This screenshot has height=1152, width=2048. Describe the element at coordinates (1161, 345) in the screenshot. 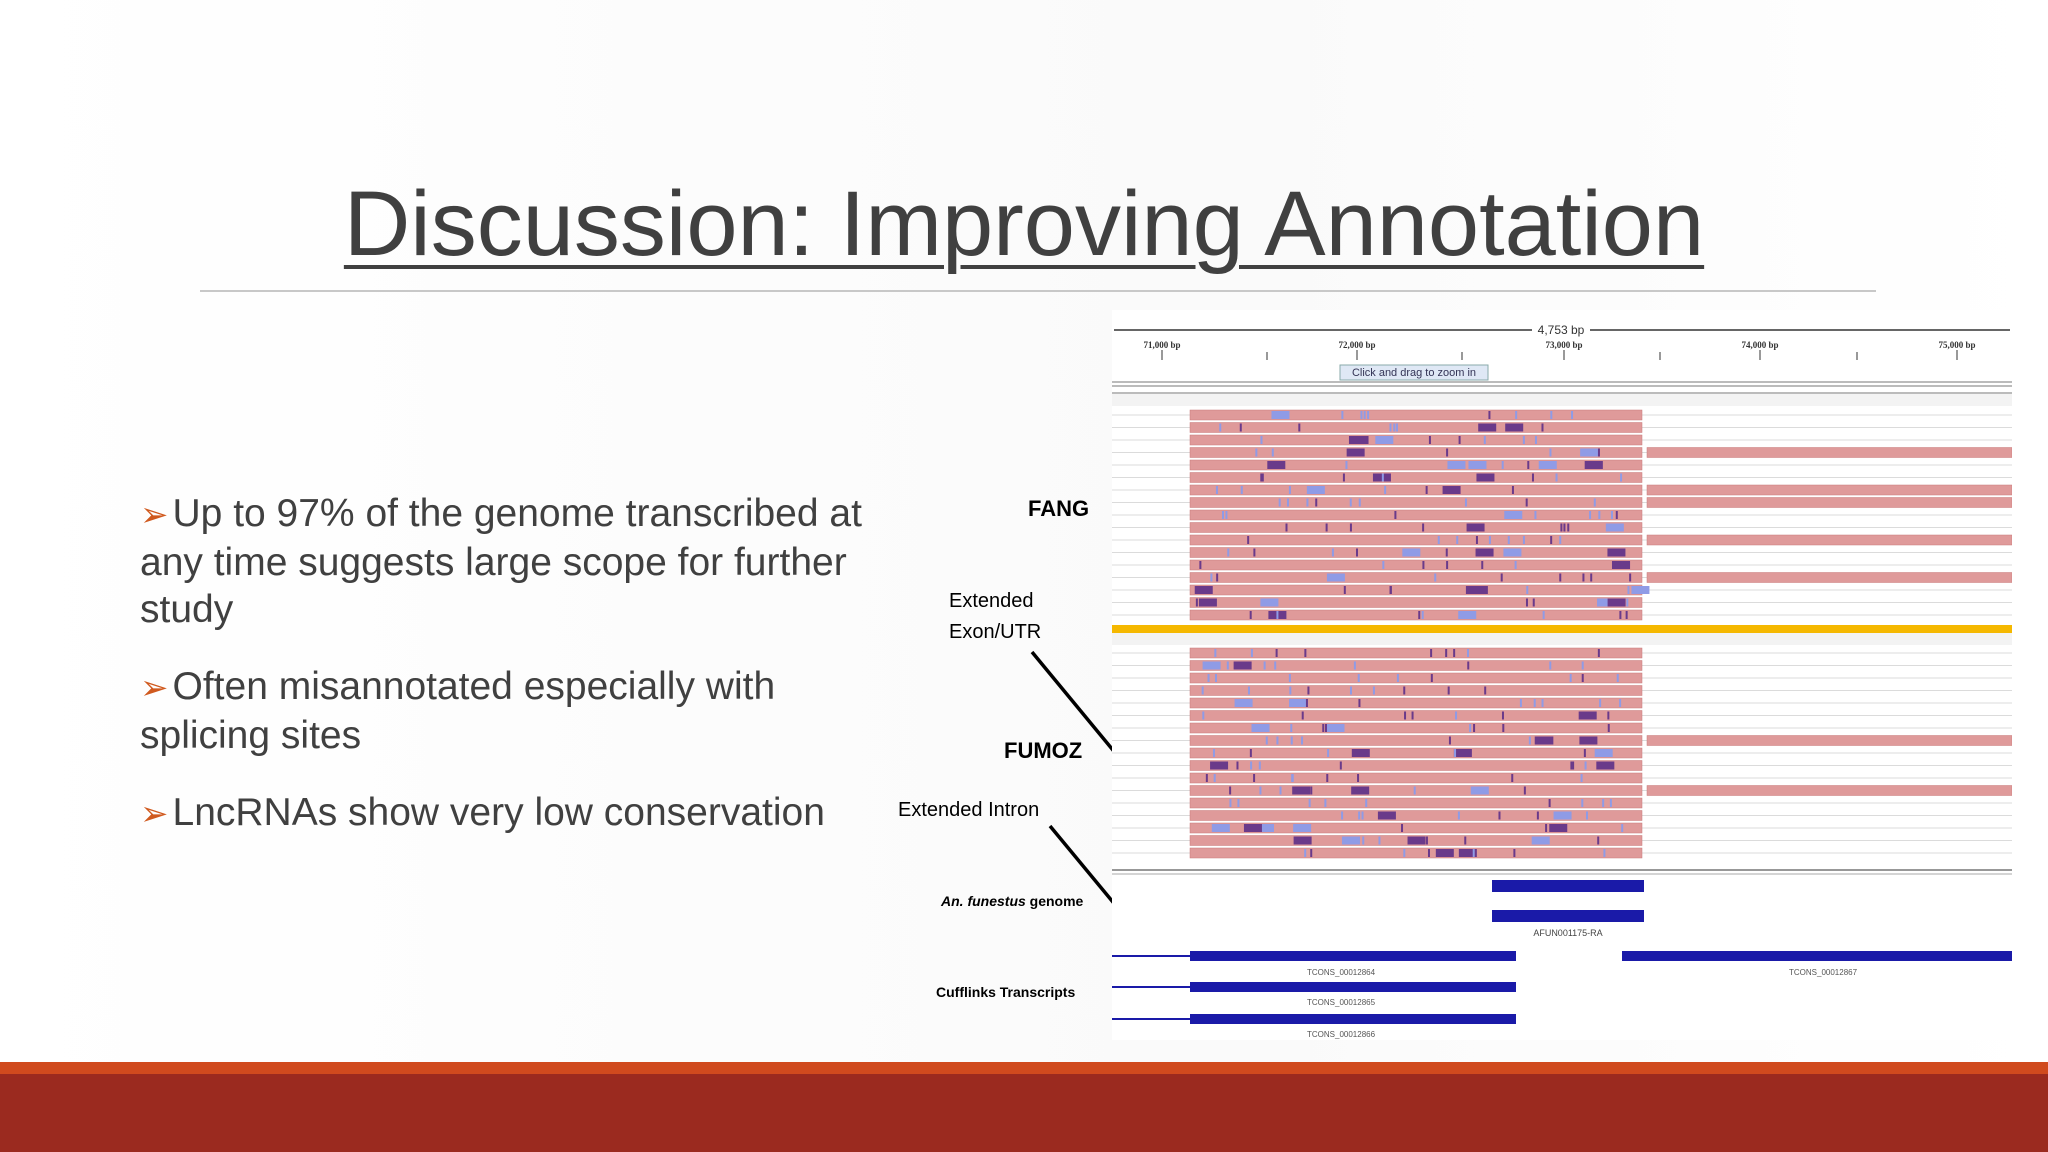

I see `igv-tick-label: 71,000 bp` at that location.